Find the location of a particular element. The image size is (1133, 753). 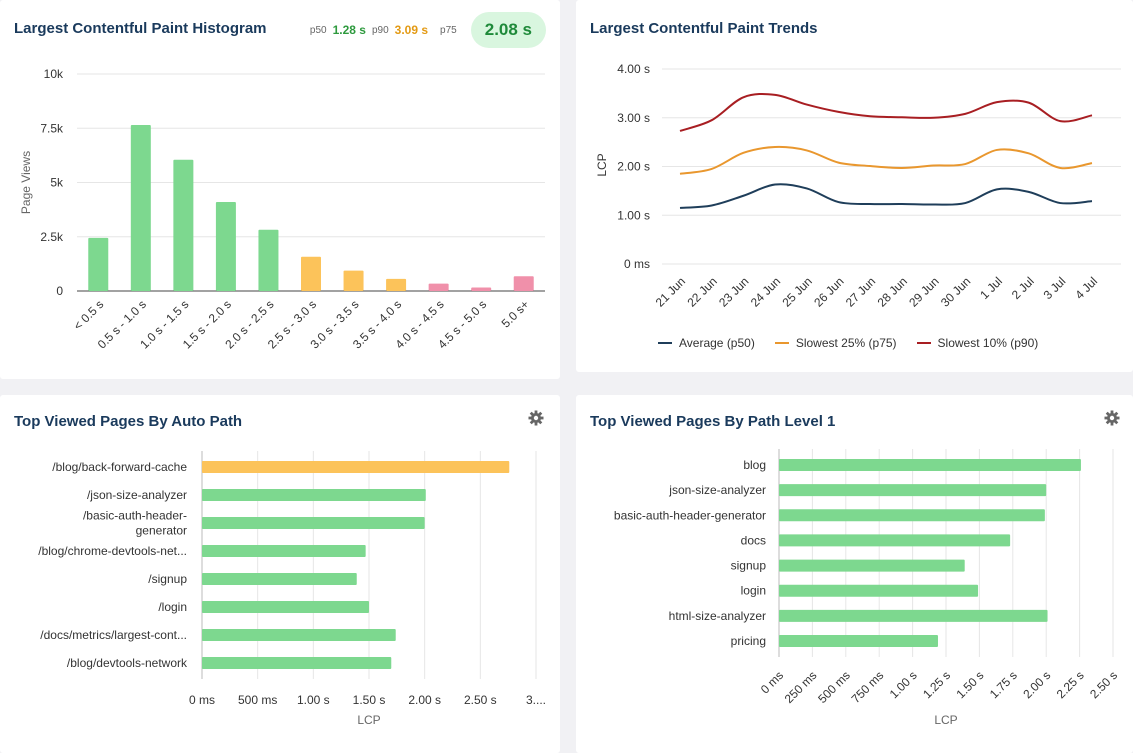

x-tick-label: < 0.5 s is located at coordinates (89, 315).